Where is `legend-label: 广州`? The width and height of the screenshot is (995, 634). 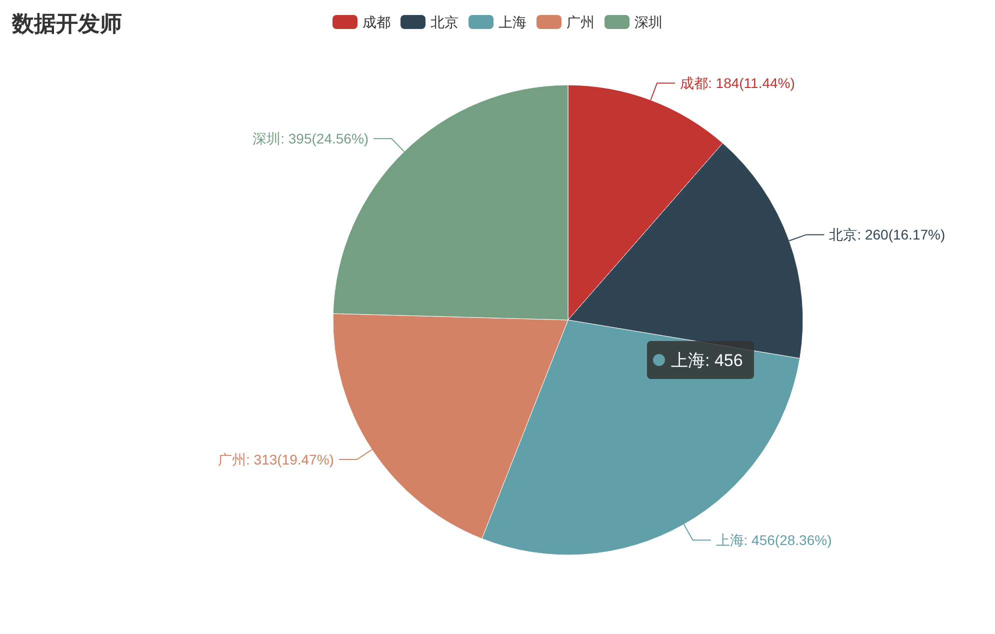 legend-label: 广州 is located at coordinates (580, 22).